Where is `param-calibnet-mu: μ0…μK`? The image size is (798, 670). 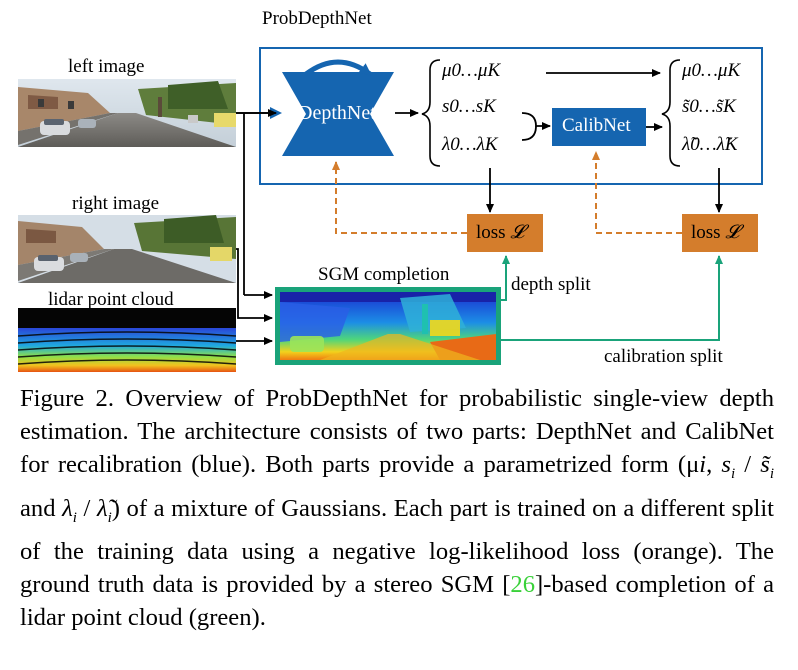
param-calibnet-mu: μ0…μK is located at coordinates (711, 70).